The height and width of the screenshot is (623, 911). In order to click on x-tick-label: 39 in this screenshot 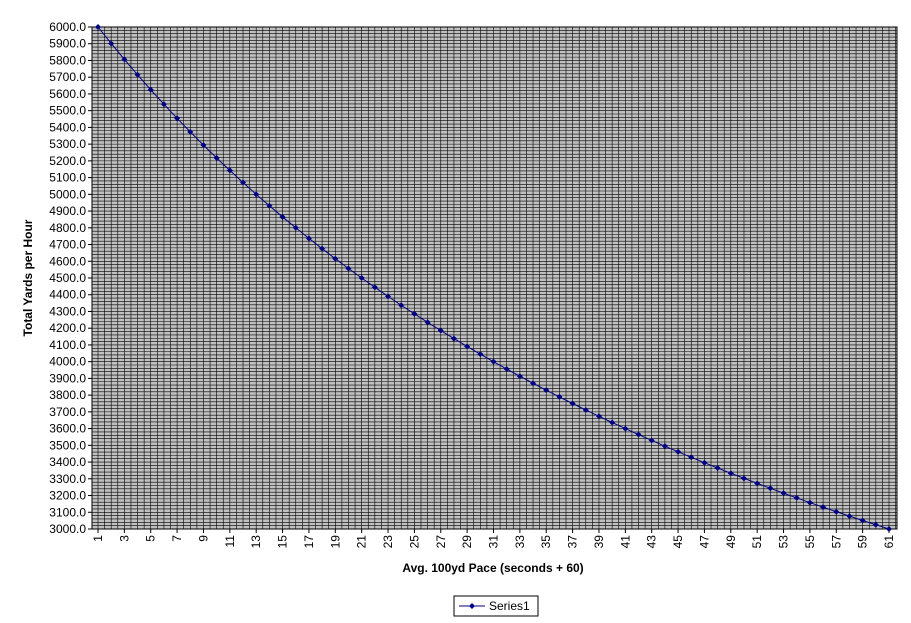, I will do `click(599, 542)`.